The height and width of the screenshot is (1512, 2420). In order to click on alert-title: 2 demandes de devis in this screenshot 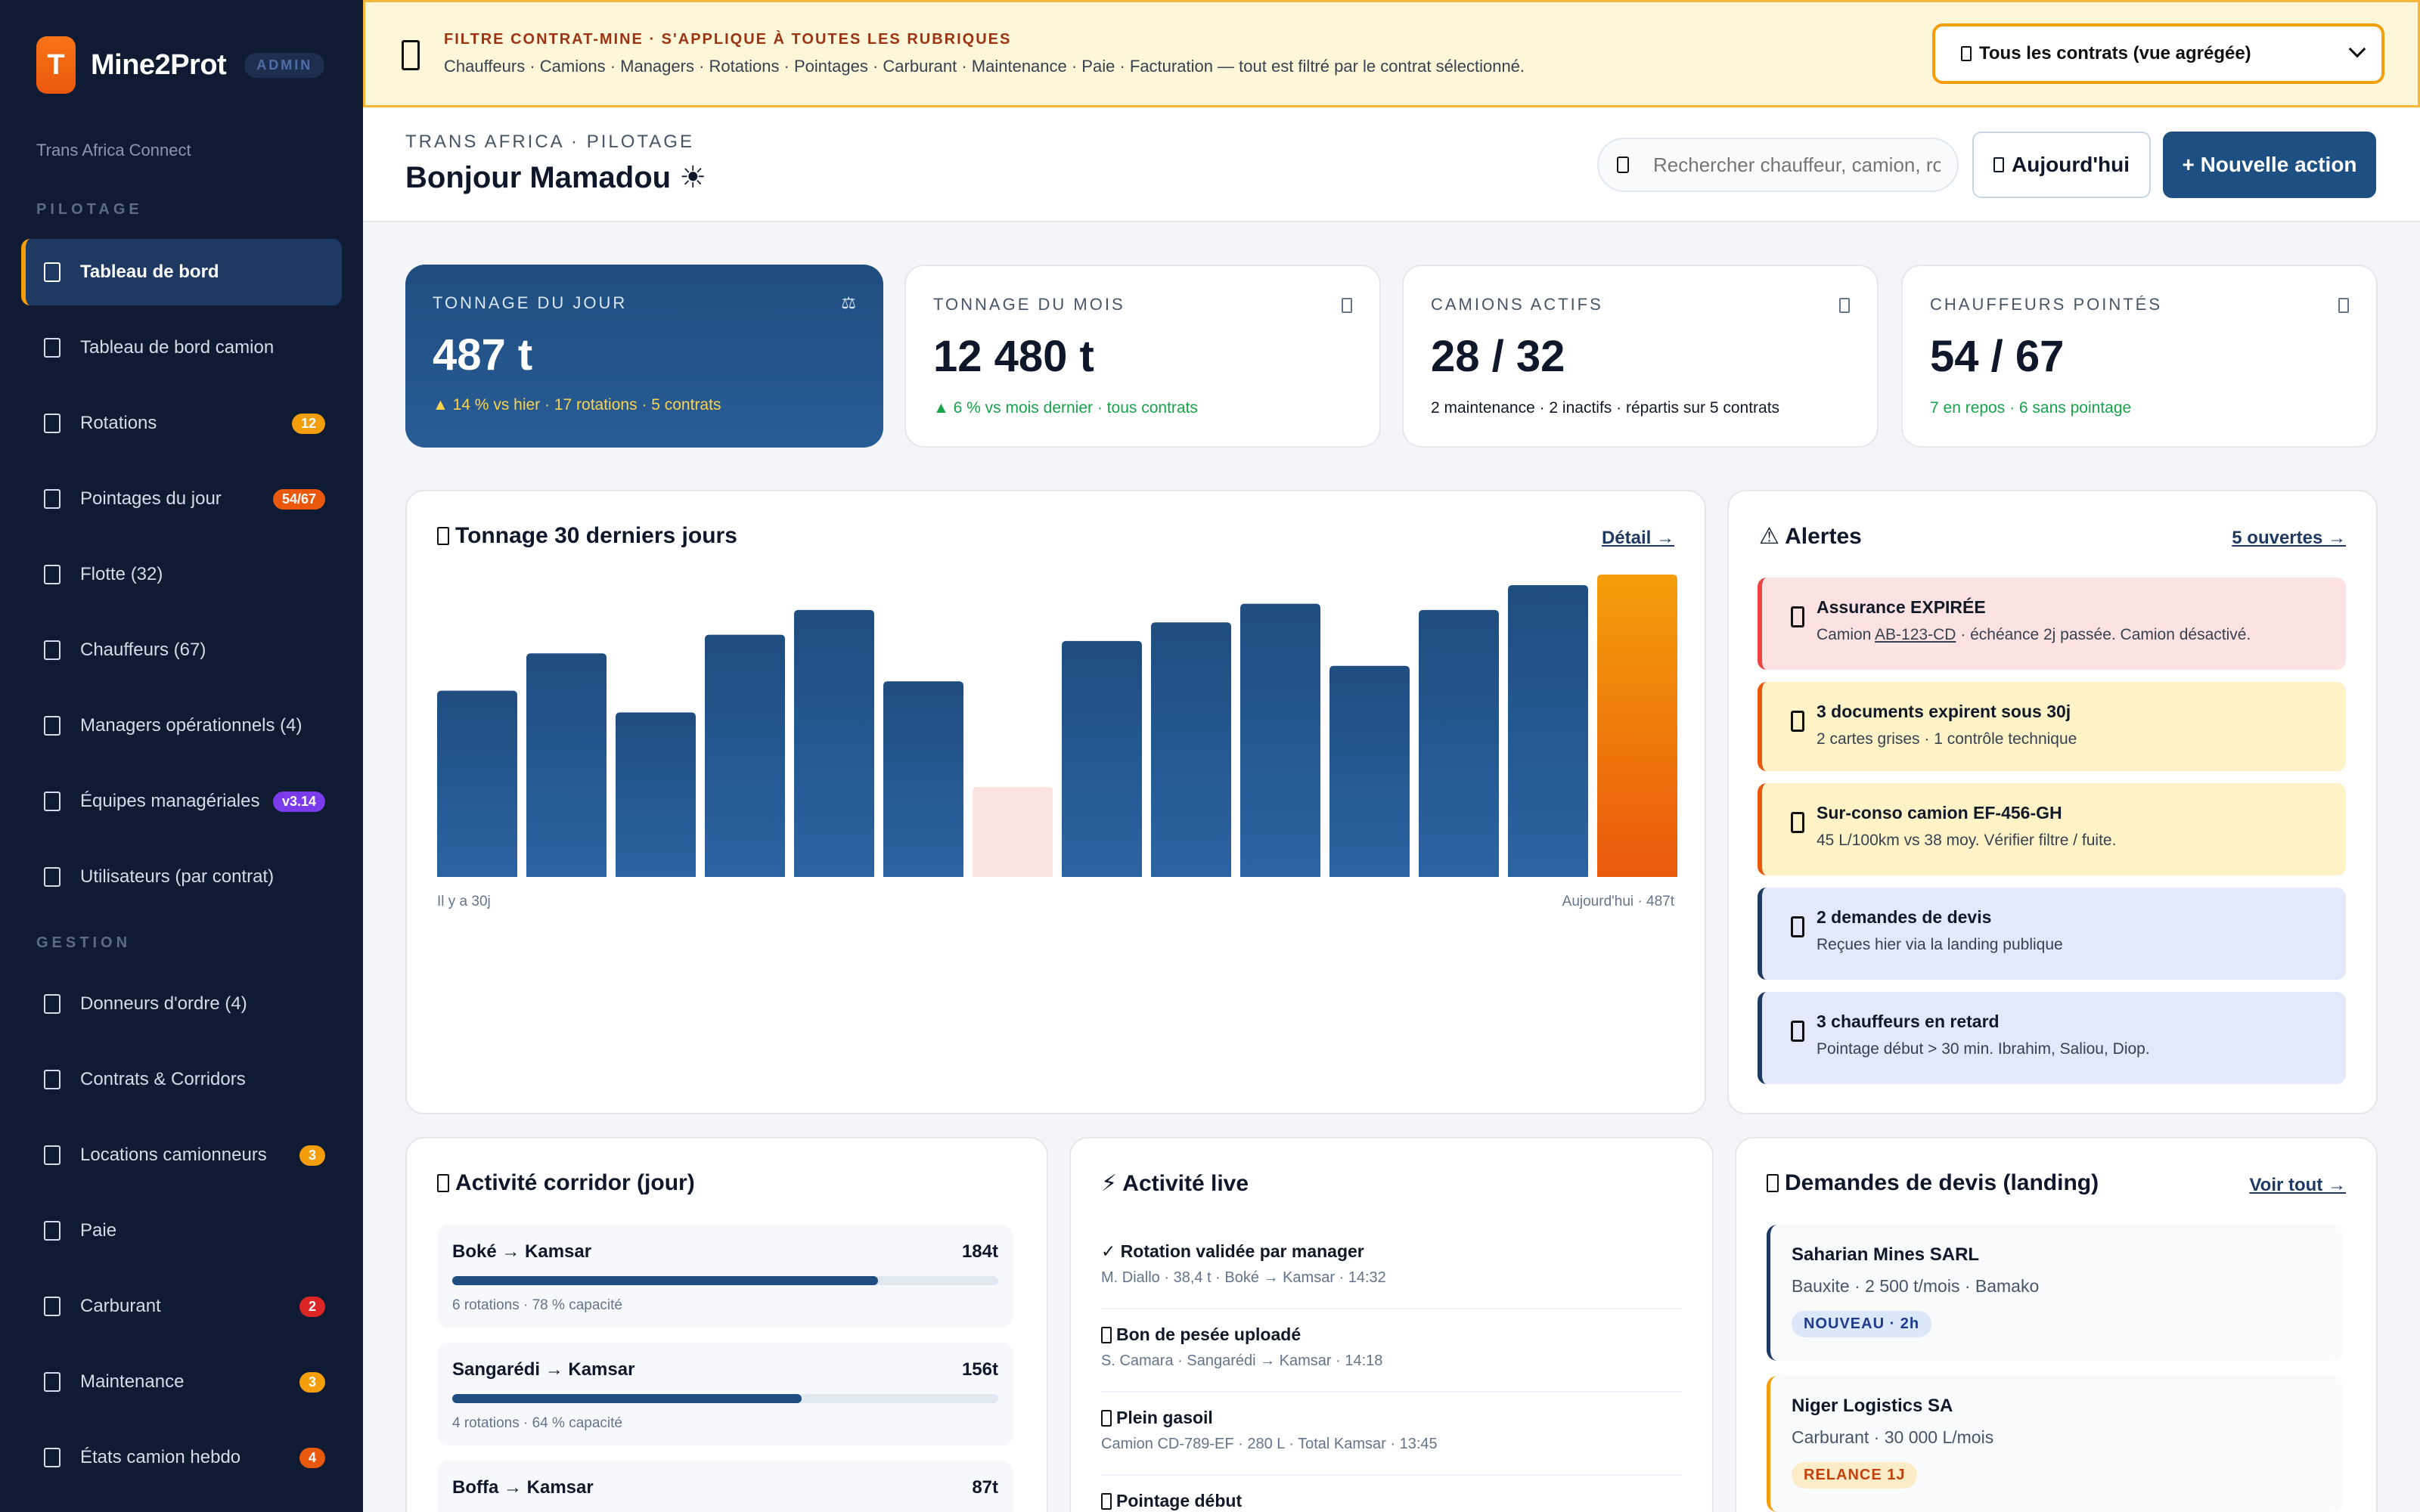, I will do `click(1905, 917)`.